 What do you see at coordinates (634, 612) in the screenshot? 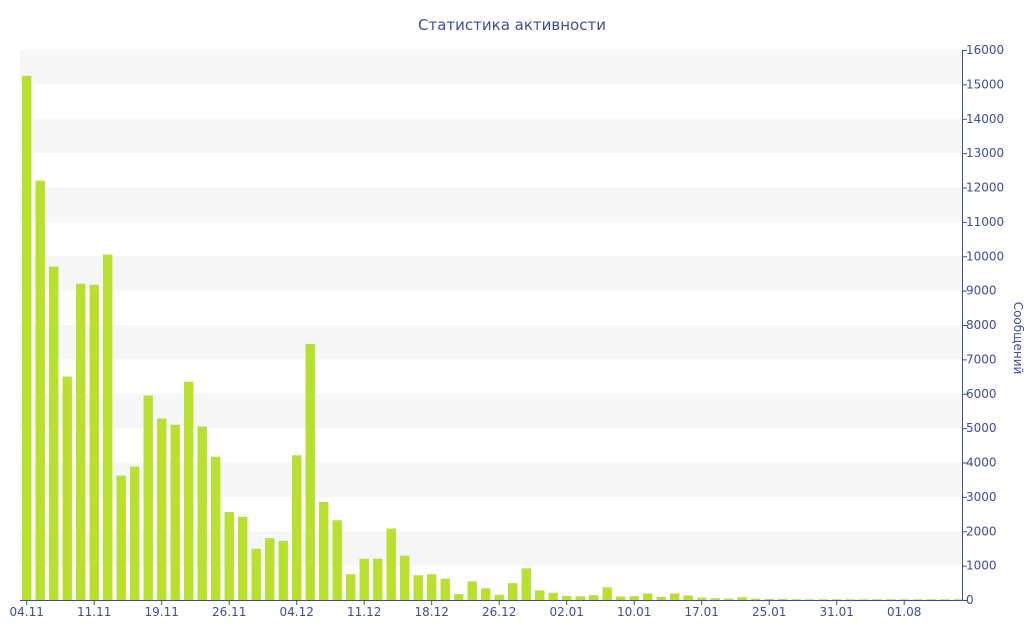
I see `x-tick-label: 10.01` at bounding box center [634, 612].